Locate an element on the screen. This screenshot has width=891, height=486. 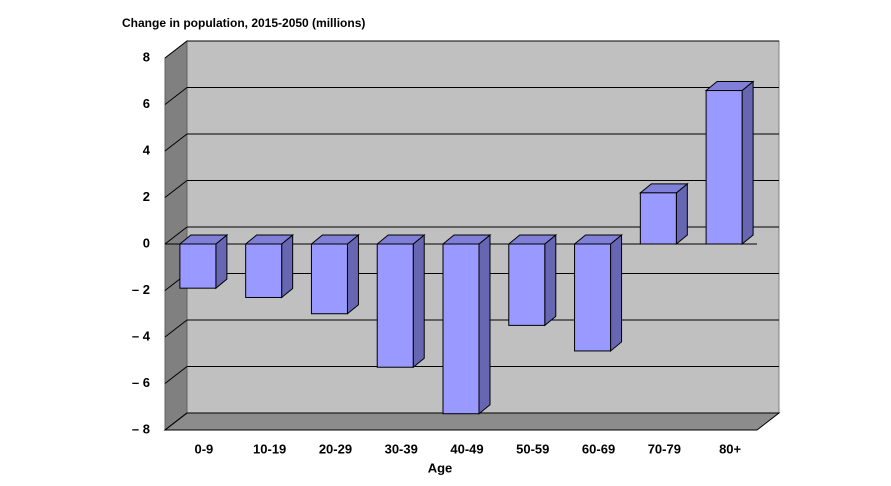
y-tick-label: 0 is located at coordinates (146, 242).